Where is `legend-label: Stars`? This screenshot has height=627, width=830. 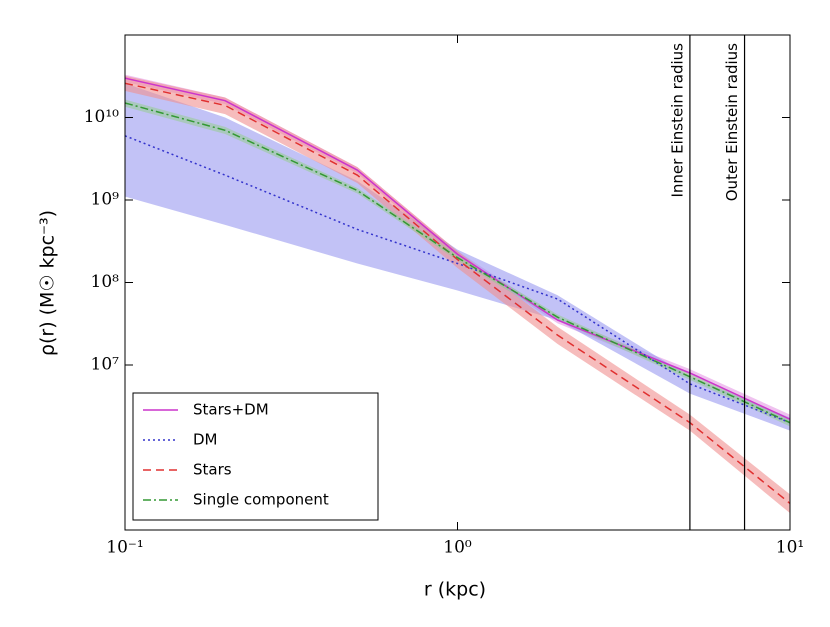 legend-label: Stars is located at coordinates (212, 470).